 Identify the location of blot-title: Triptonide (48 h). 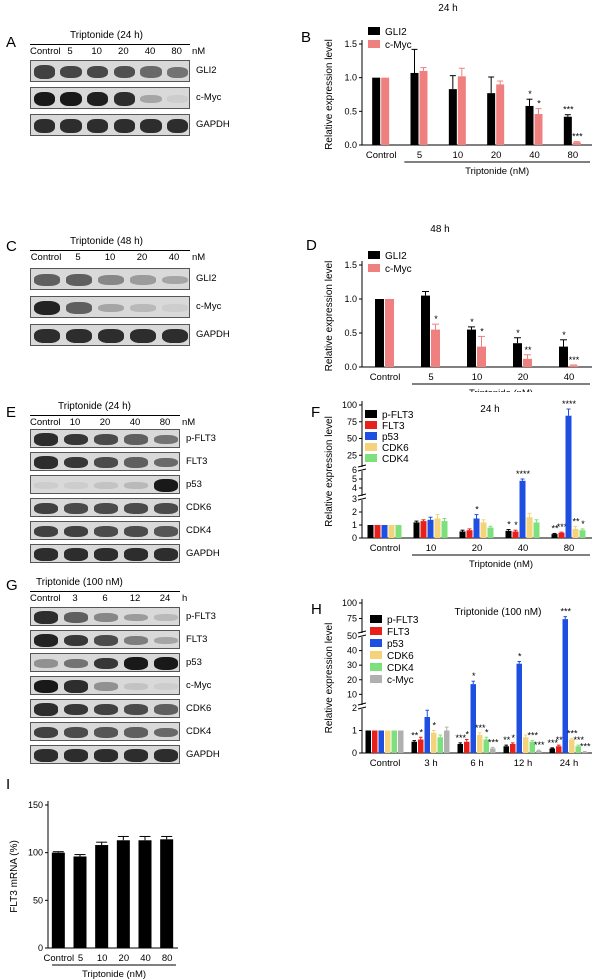
(106, 241).